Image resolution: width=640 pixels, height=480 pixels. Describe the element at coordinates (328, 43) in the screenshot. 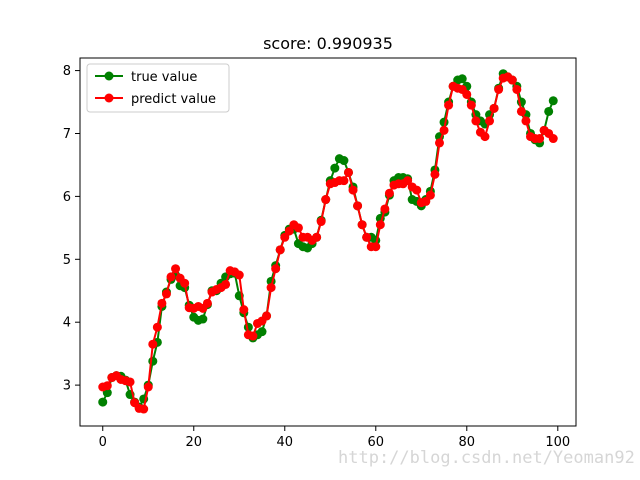

I see `chart-title: score: 0.990935` at that location.